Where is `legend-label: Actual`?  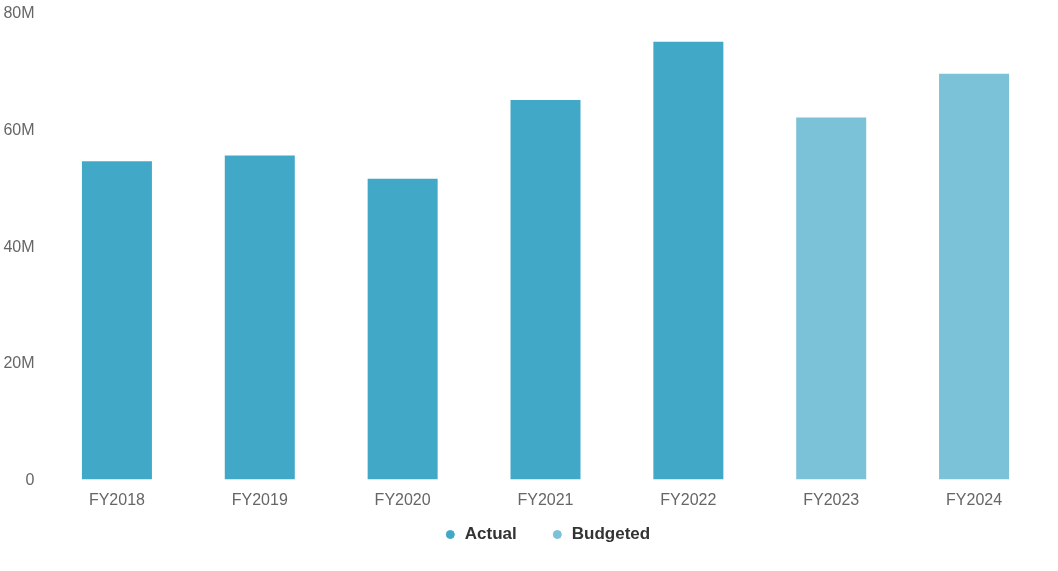 legend-label: Actual is located at coordinates (490, 534).